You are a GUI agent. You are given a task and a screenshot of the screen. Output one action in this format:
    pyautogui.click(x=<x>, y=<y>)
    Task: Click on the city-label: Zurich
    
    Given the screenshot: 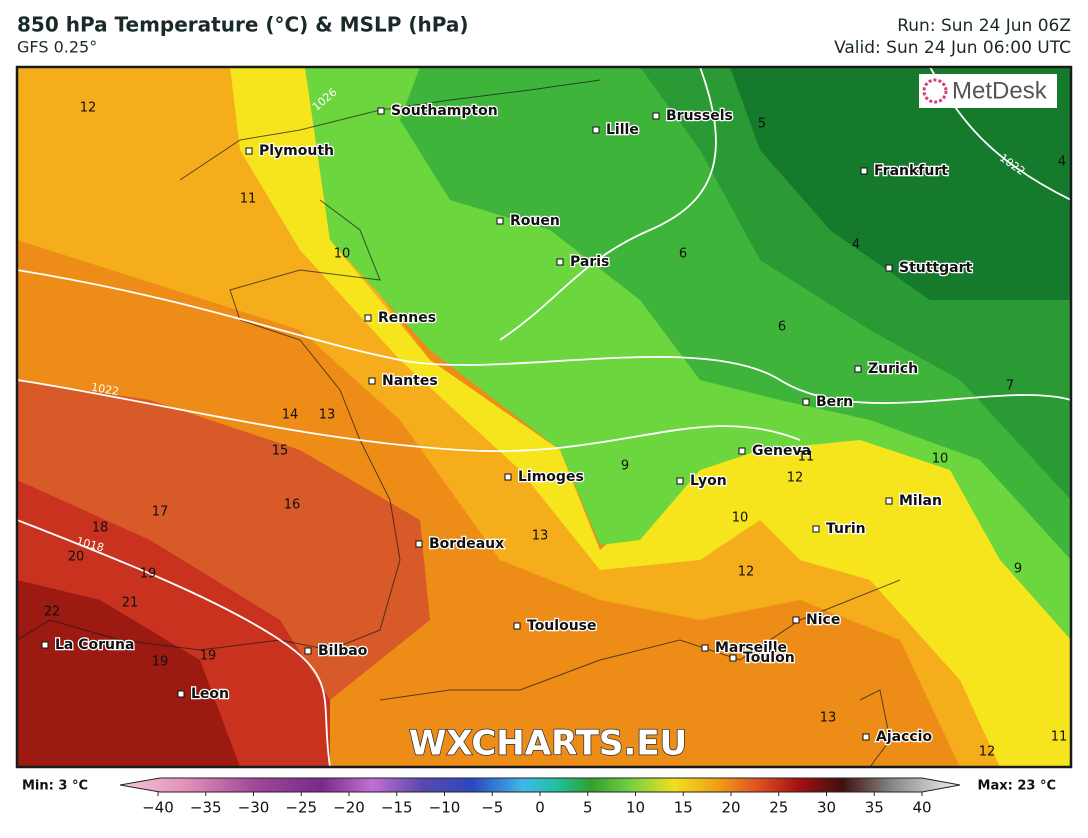 What is the action you would take?
    pyautogui.click(x=893, y=369)
    